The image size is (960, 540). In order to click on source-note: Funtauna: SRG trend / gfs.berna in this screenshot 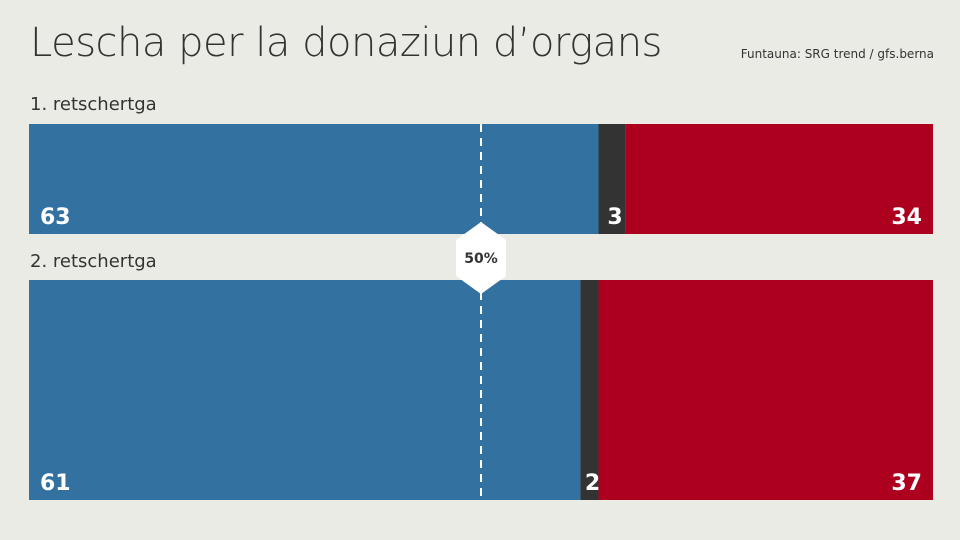, I will do `click(837, 54)`.